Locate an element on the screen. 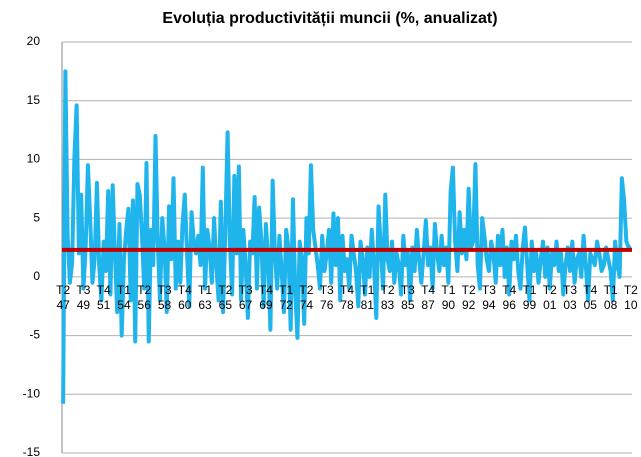 Image resolution: width=641 pixels, height=457 pixels. x-tick-label: T4 05 is located at coordinates (590, 297).